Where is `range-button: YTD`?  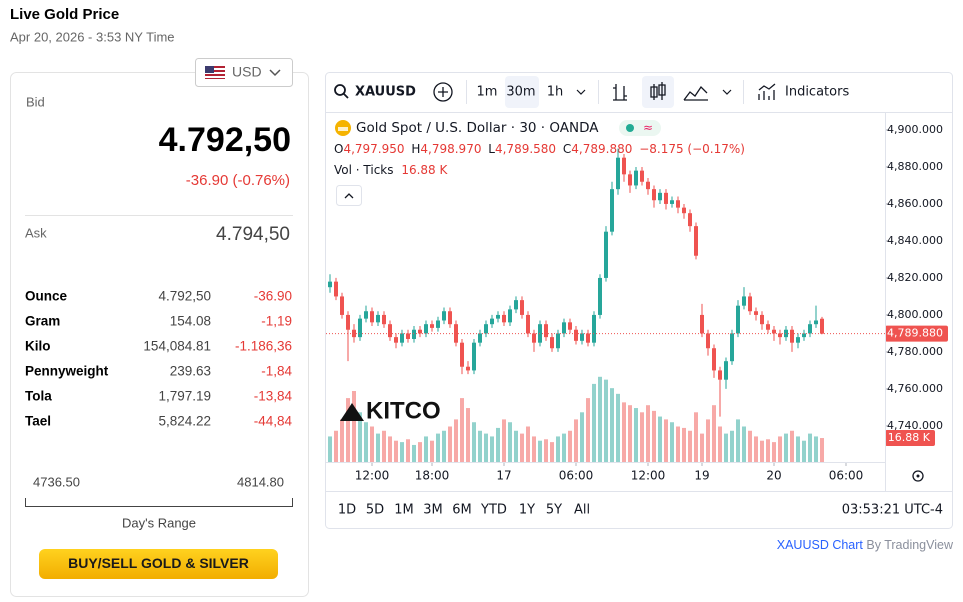 range-button: YTD is located at coordinates (493, 510).